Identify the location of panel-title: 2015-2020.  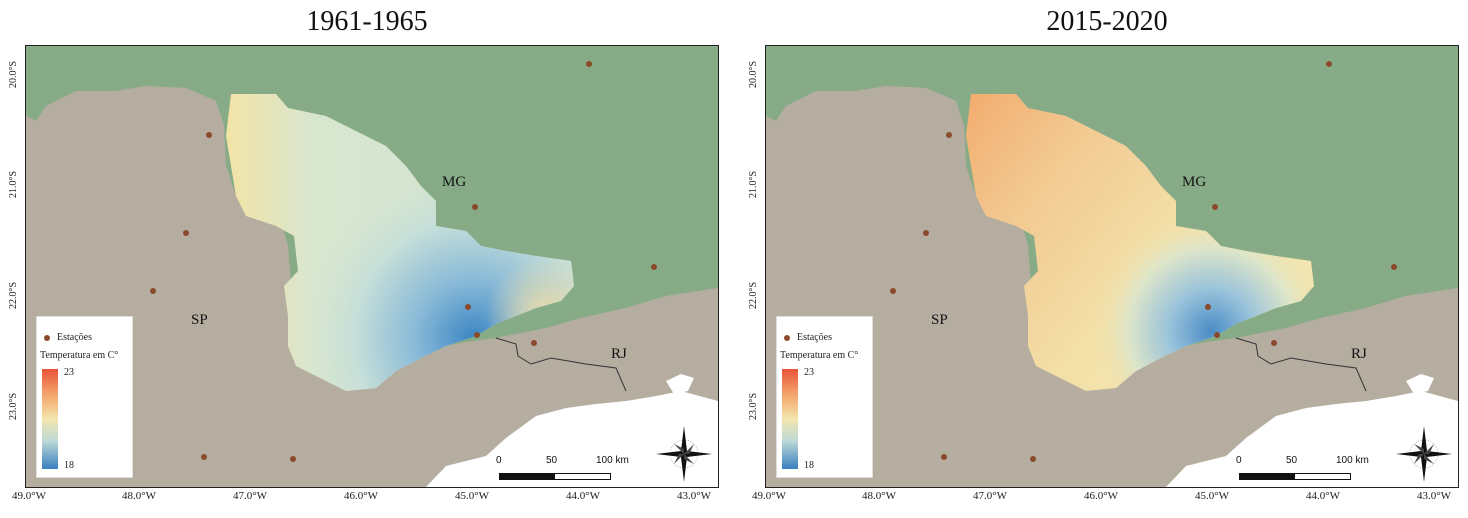
(1107, 21).